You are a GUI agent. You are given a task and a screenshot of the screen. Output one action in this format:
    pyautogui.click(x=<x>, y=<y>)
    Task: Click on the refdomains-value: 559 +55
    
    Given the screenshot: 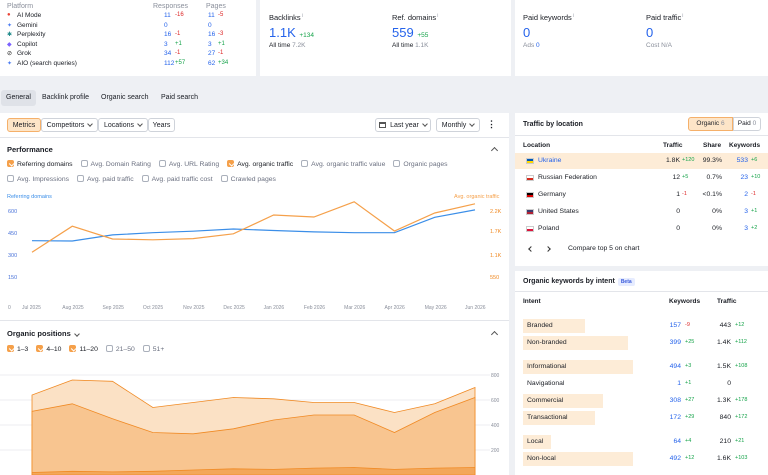 What is the action you would take?
    pyautogui.click(x=410, y=32)
    